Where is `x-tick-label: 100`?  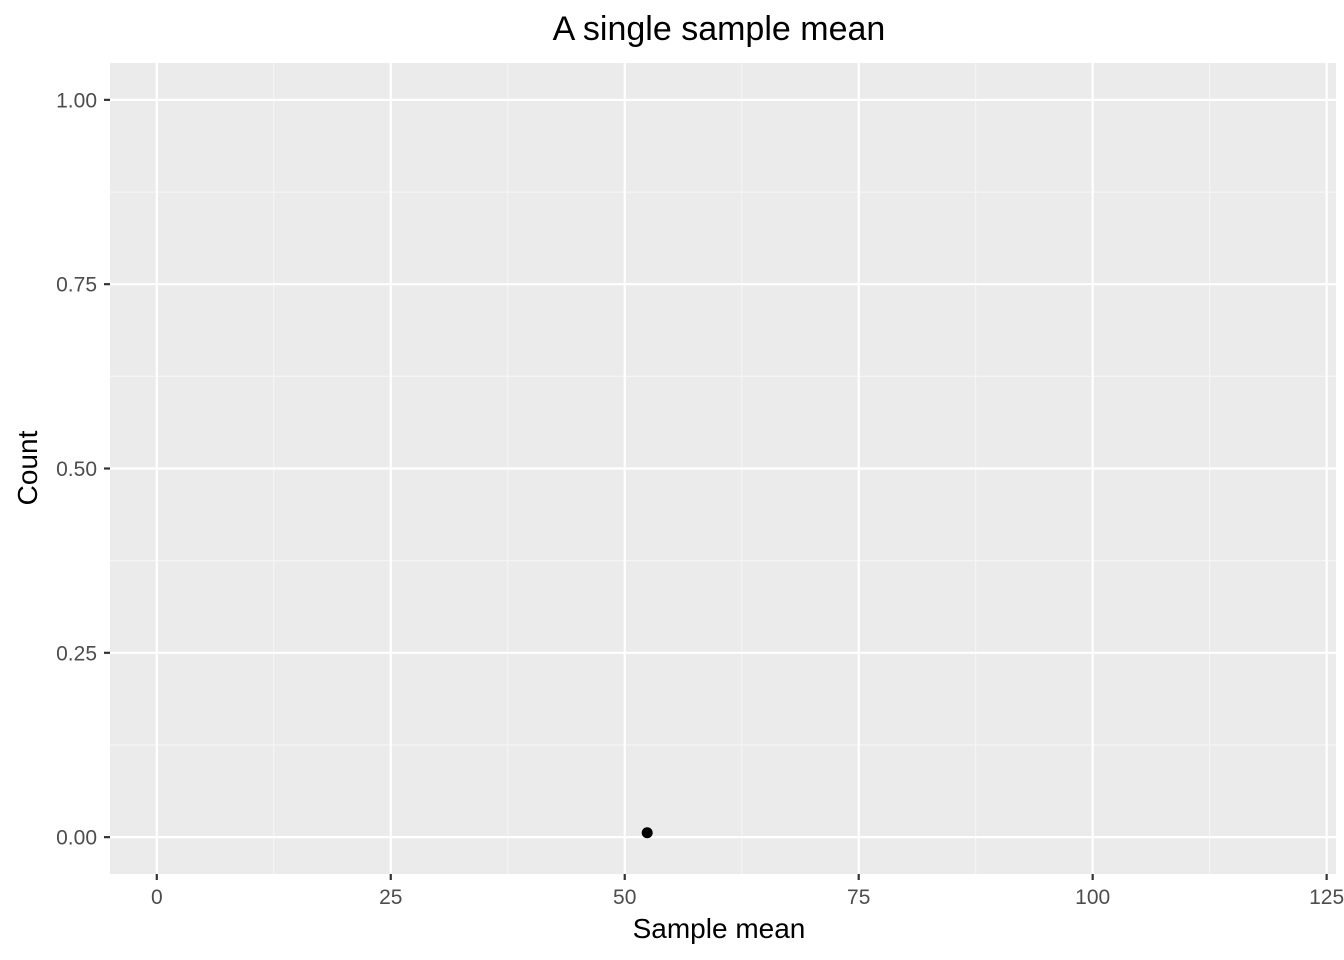
x-tick-label: 100 is located at coordinates (1092, 897).